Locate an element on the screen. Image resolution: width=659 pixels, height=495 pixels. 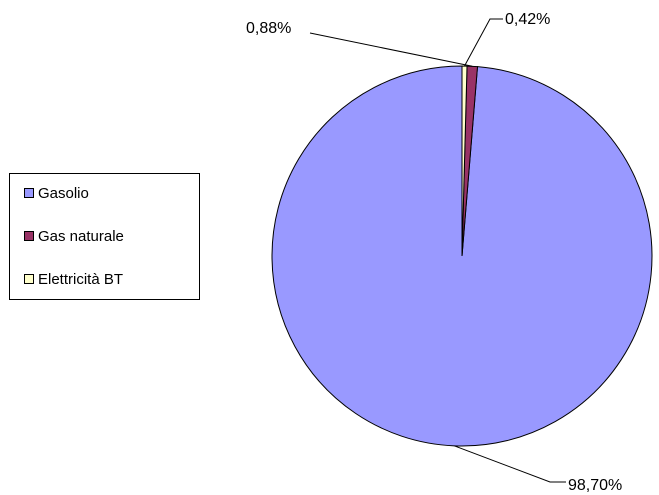
legend-item-gas-naturale: Gas naturale is located at coordinates (74, 236).